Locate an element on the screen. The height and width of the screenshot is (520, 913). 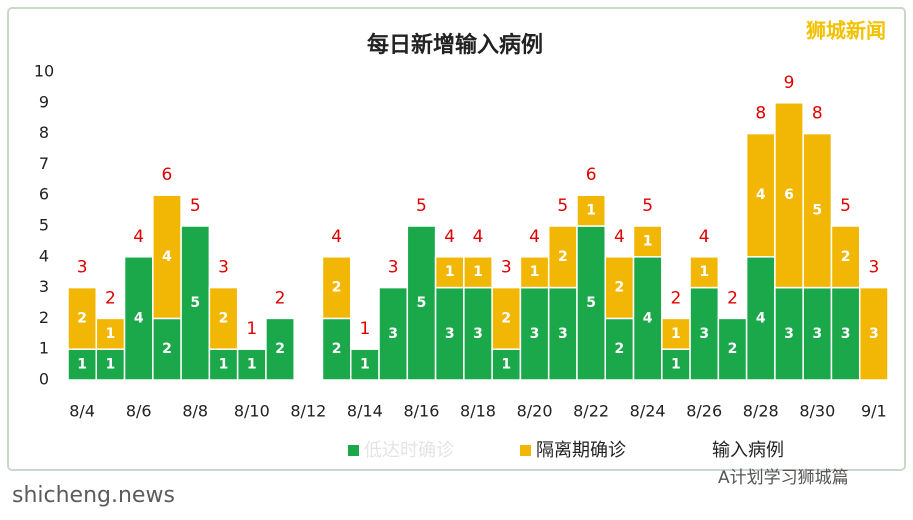
legend-label: 低达时确诊 is located at coordinates (409, 450).